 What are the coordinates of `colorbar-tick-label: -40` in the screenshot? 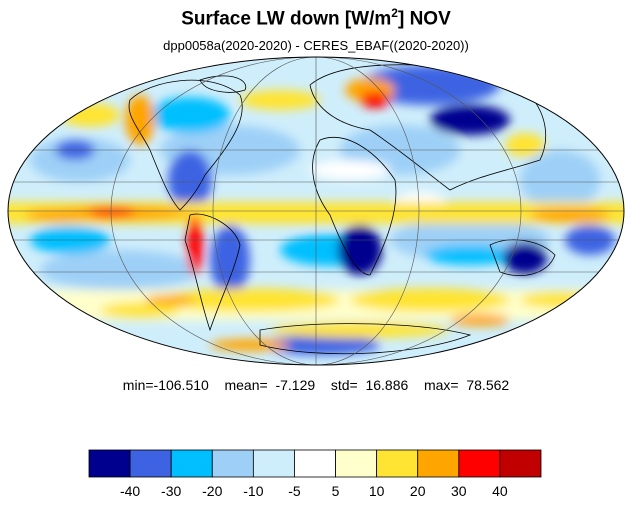 It's located at (130, 491).